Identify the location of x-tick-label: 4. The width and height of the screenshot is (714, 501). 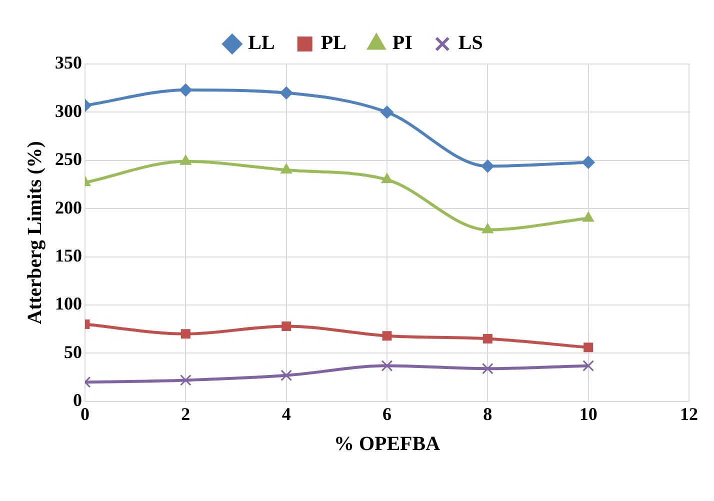
(286, 414).